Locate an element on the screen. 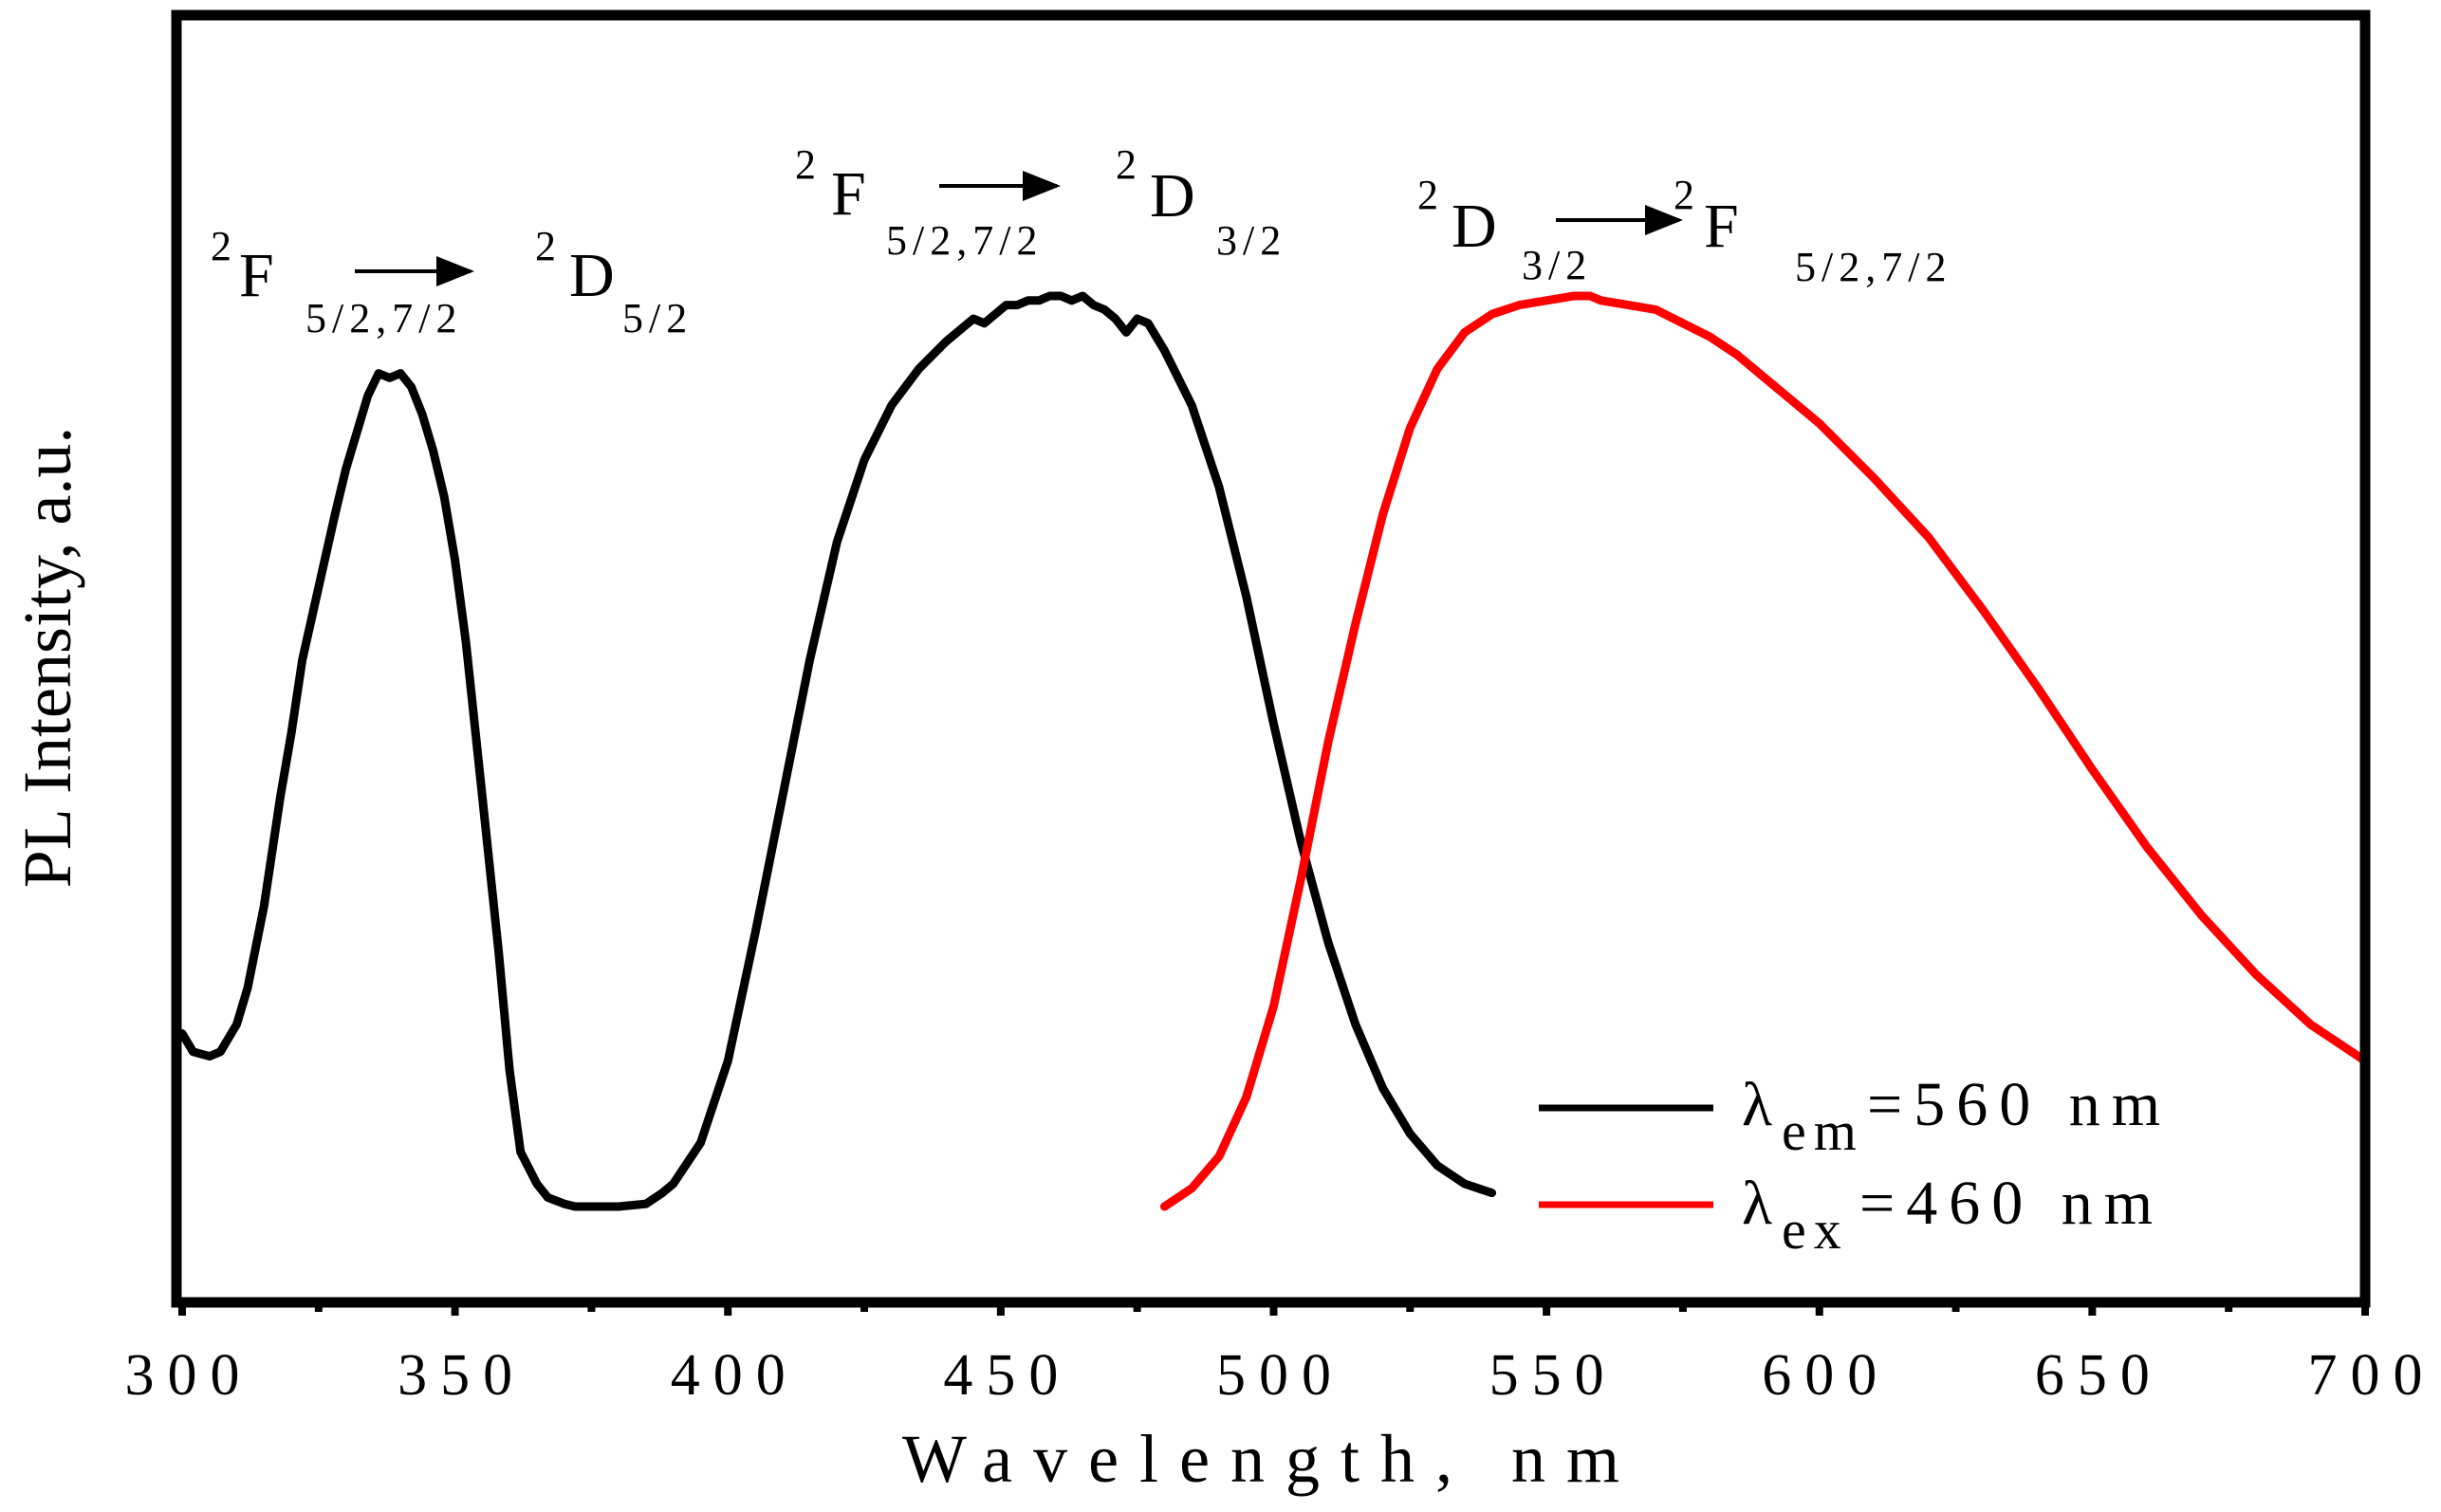 The image size is (2441, 1512). y-axis-title: PL Intensity, a.u. is located at coordinates (47, 658).